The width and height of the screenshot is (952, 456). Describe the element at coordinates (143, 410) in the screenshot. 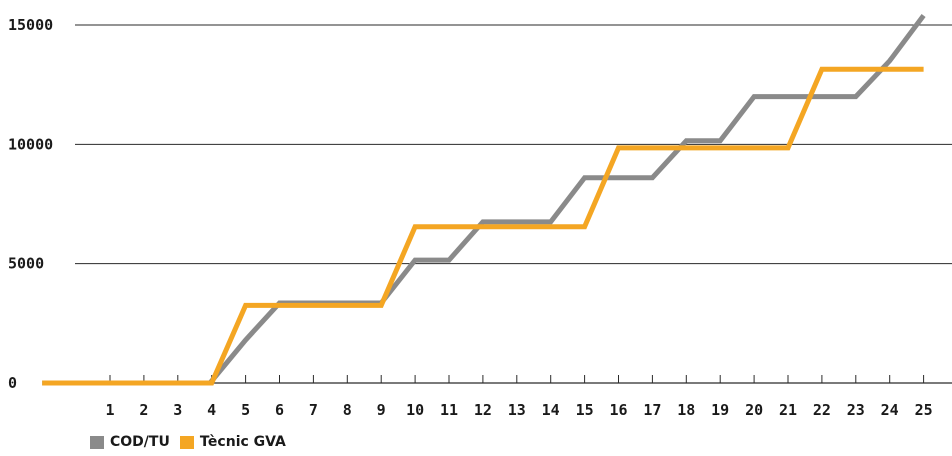

I see `x-tick-label: 2` at that location.